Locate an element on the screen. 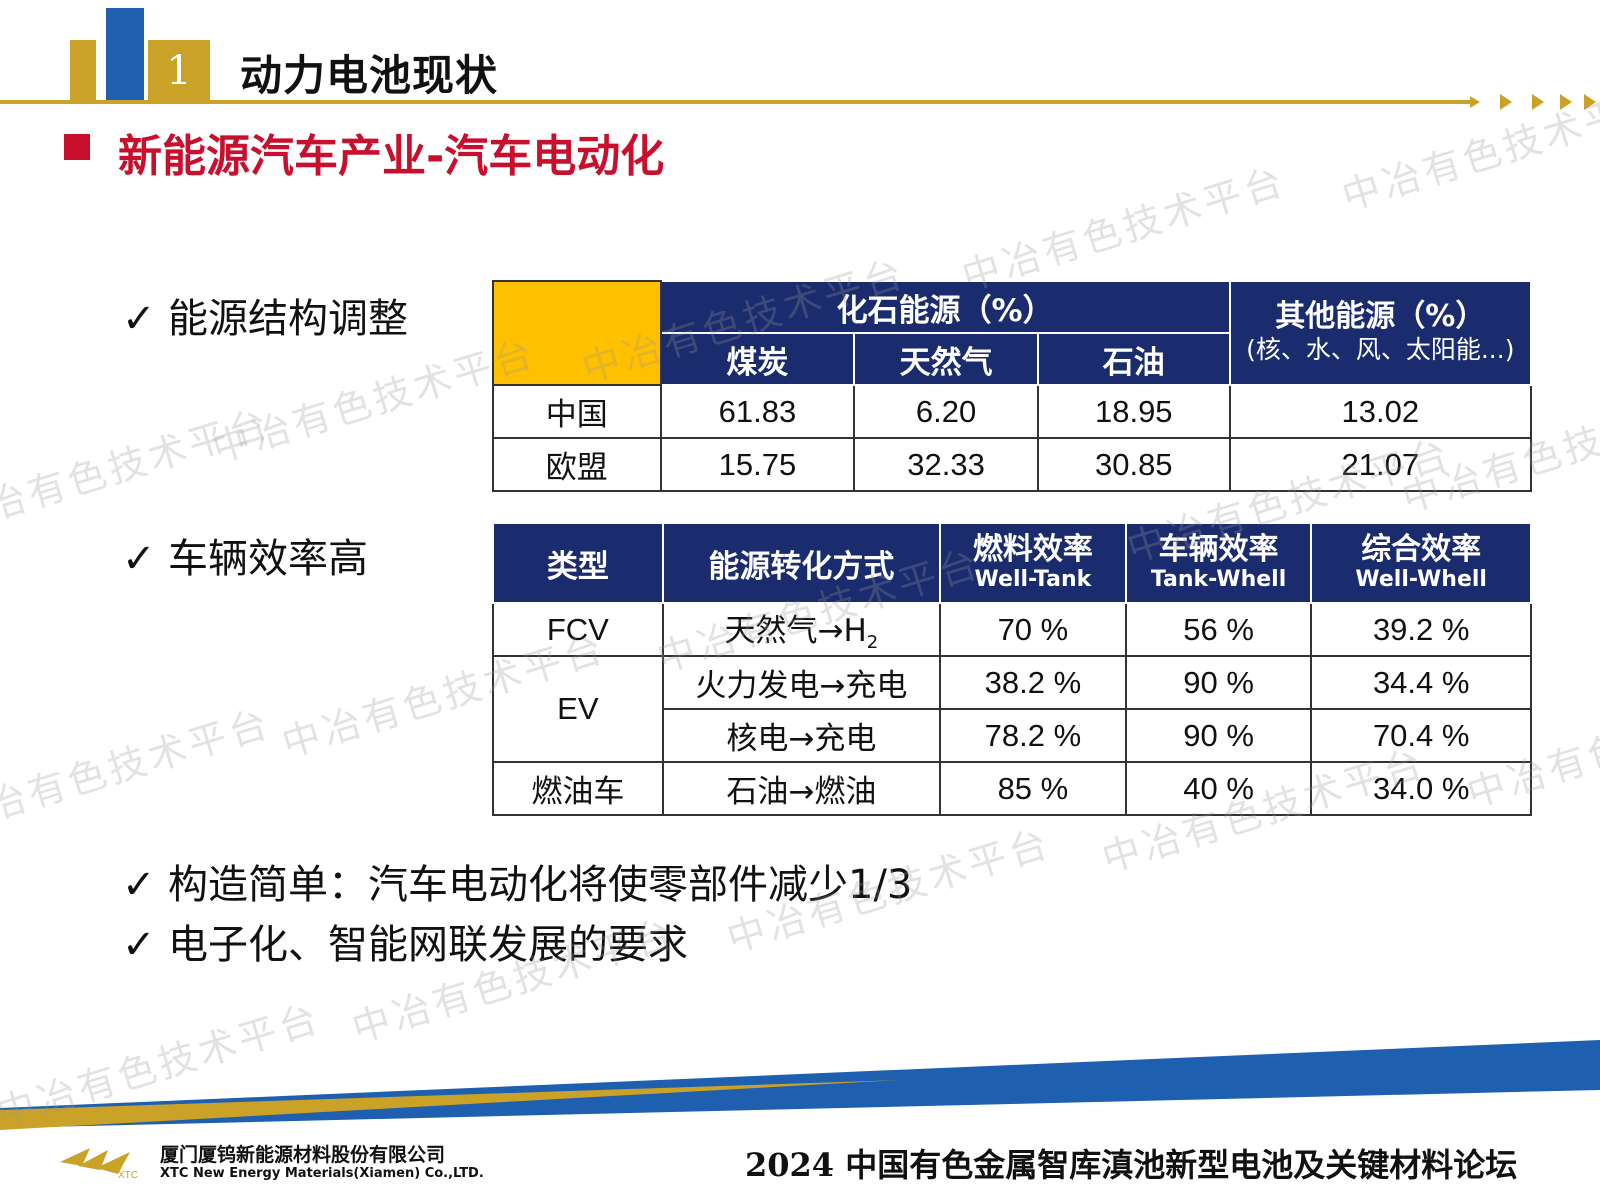  bullet-energy-structure: ✓ 能源结构调整 is located at coordinates (265, 315).